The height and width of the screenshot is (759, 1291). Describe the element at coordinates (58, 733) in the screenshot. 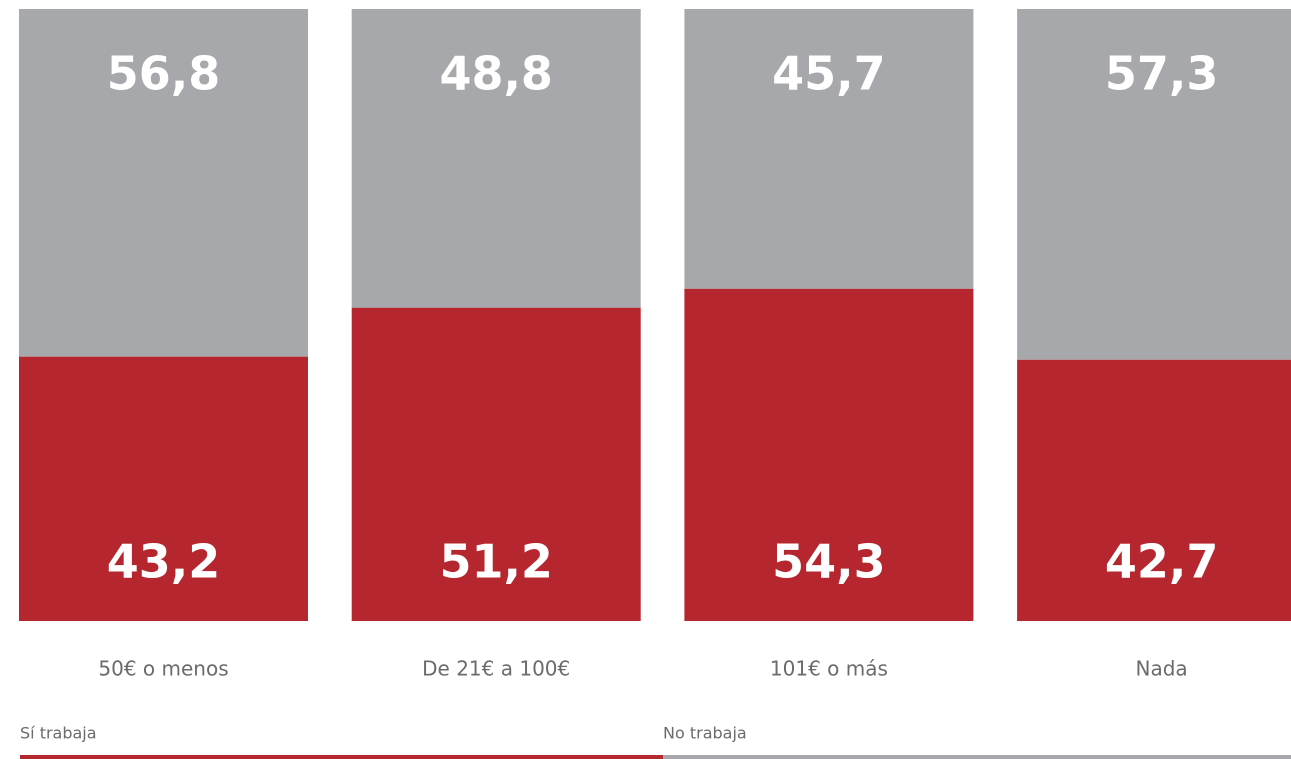

I see `legend-label: Sí trabaja` at that location.